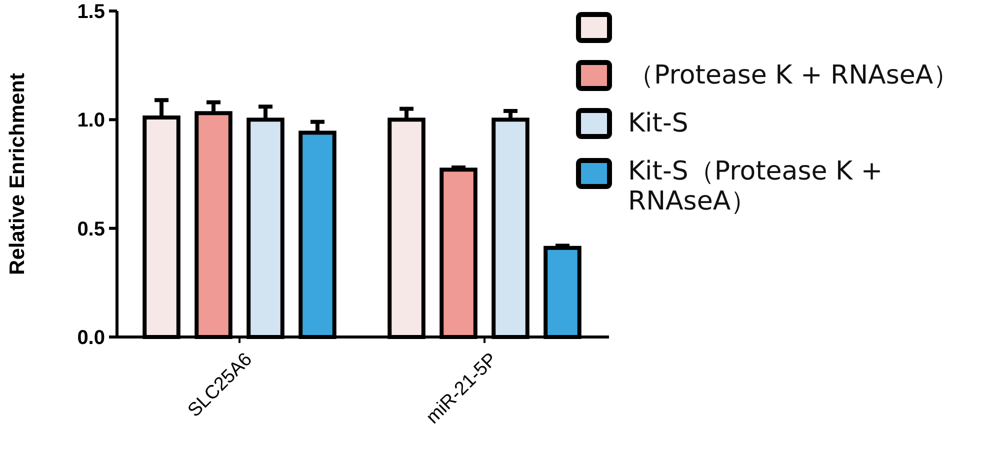 Image resolution: width=1000 pixels, height=458 pixels. I want to click on legend-label: （Protease K + RNAseA）, so click(794, 75).